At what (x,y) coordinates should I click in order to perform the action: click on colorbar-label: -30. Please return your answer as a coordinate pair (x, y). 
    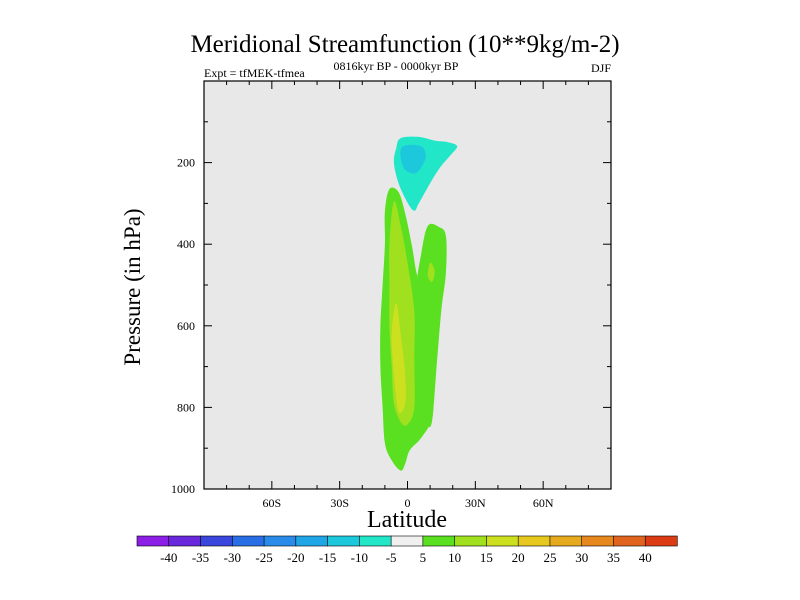
    Looking at the image, I should click on (232, 557).